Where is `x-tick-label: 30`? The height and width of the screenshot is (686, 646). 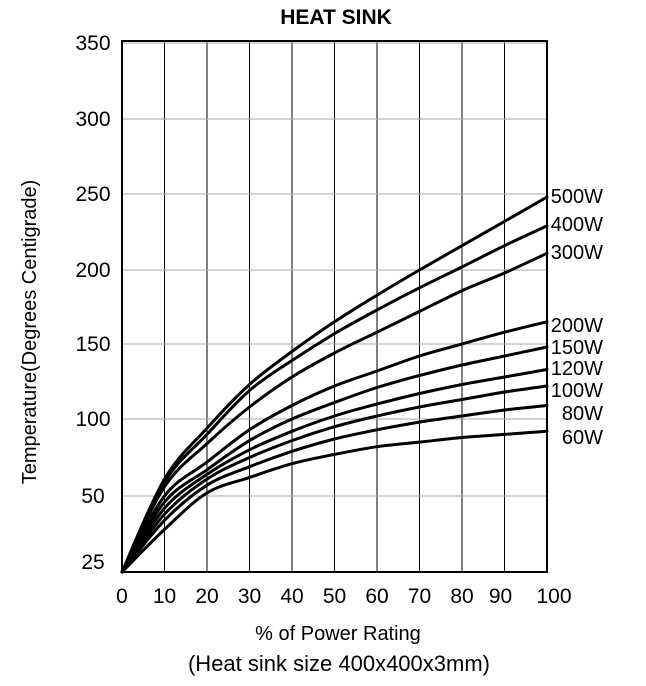
x-tick-label: 30 is located at coordinates (249, 596).